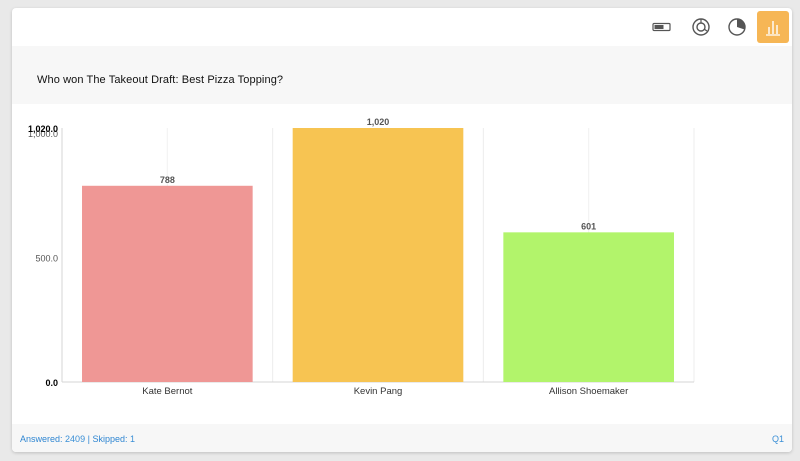 The height and width of the screenshot is (461, 800). I want to click on pie-chart-button, so click(737, 27).